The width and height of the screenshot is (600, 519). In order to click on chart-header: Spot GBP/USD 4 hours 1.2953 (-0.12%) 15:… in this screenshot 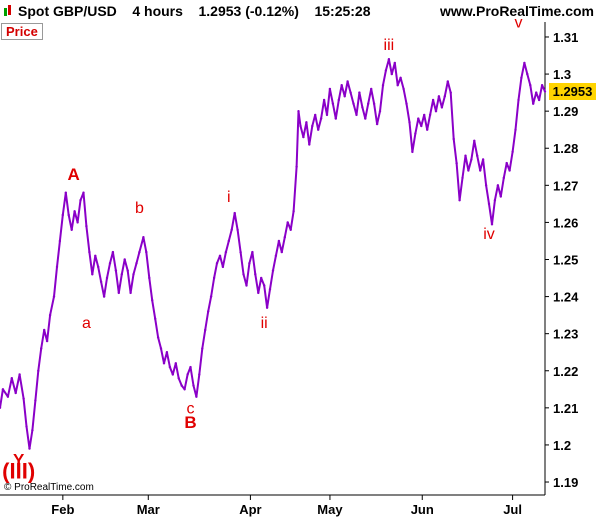, I will do `click(300, 11)`.